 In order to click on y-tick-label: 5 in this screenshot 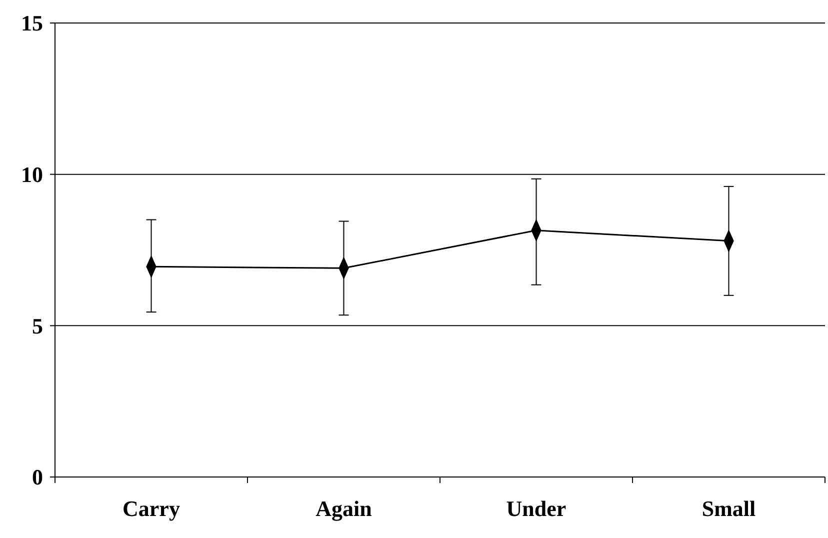, I will do `click(37, 325)`.